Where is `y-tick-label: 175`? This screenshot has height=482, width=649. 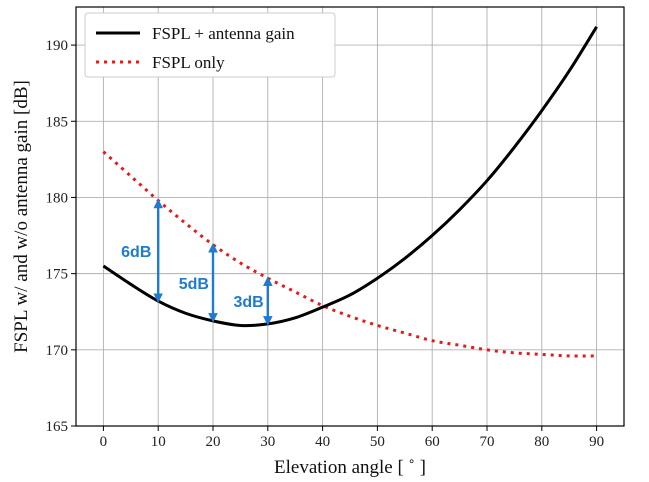 y-tick-label: 175 is located at coordinates (57, 275).